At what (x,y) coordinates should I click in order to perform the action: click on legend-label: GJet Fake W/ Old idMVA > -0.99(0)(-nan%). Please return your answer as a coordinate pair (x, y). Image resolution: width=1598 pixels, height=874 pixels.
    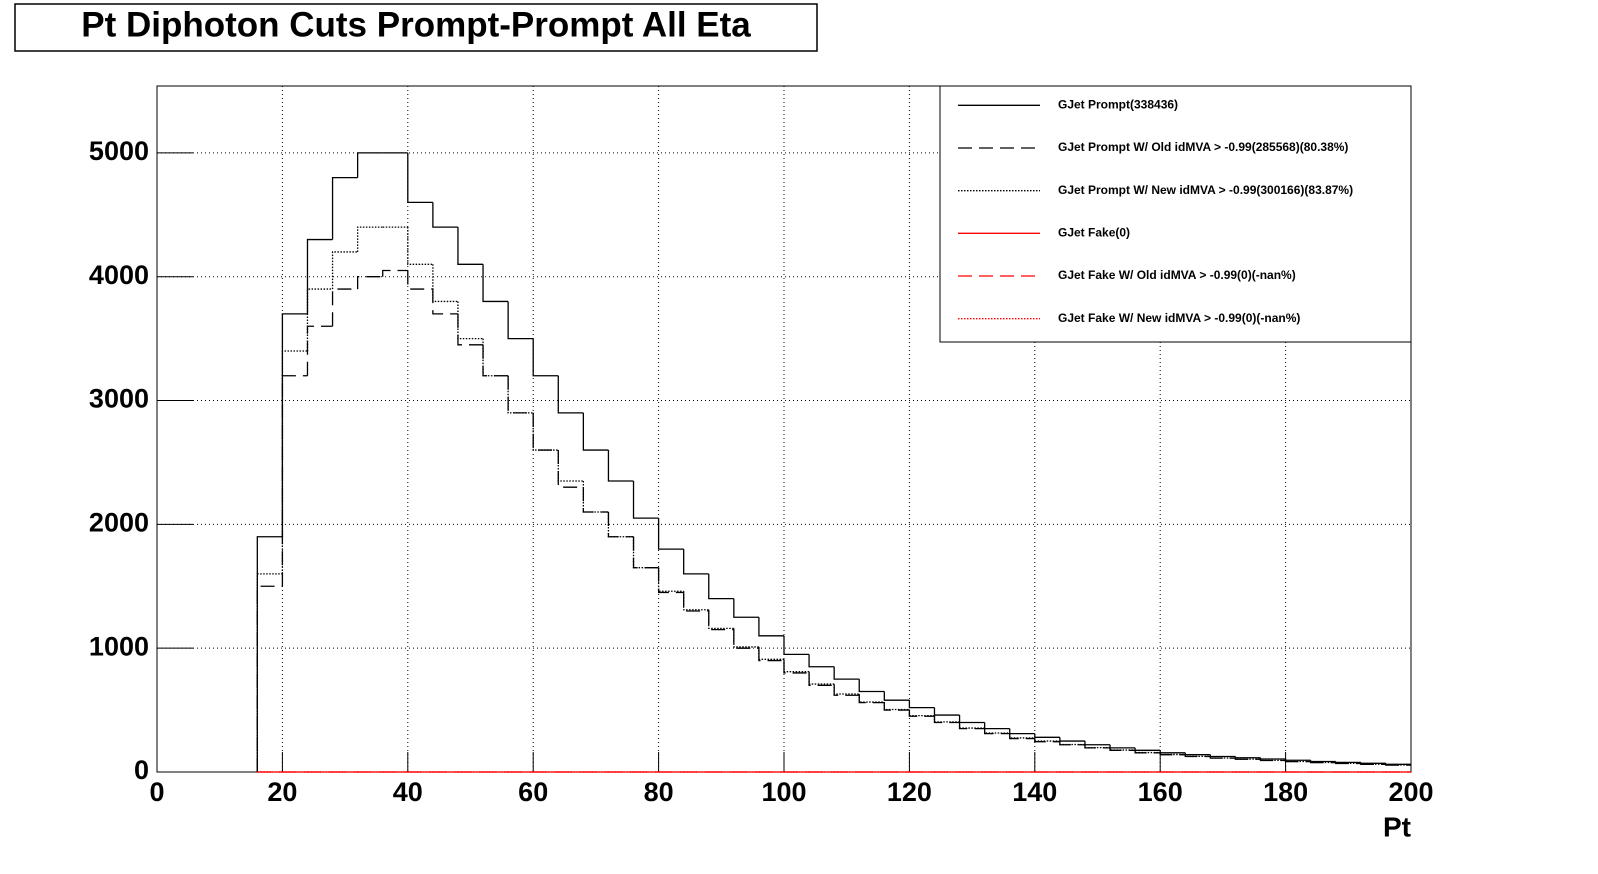
    Looking at the image, I should click on (1177, 275).